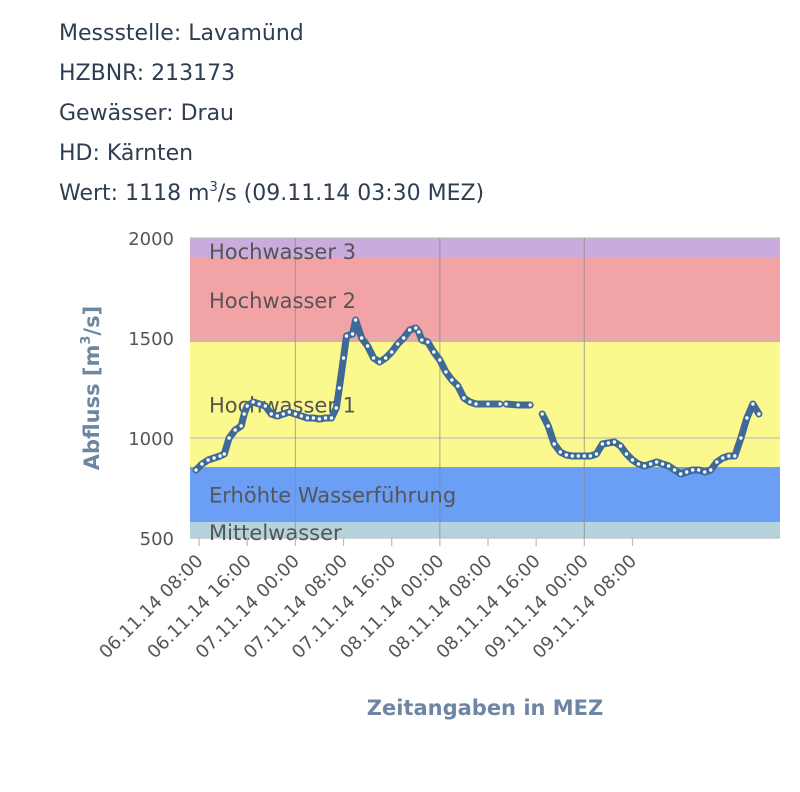 The width and height of the screenshot is (800, 792). I want to click on y-axis-title-end: /s], so click(92, 321).